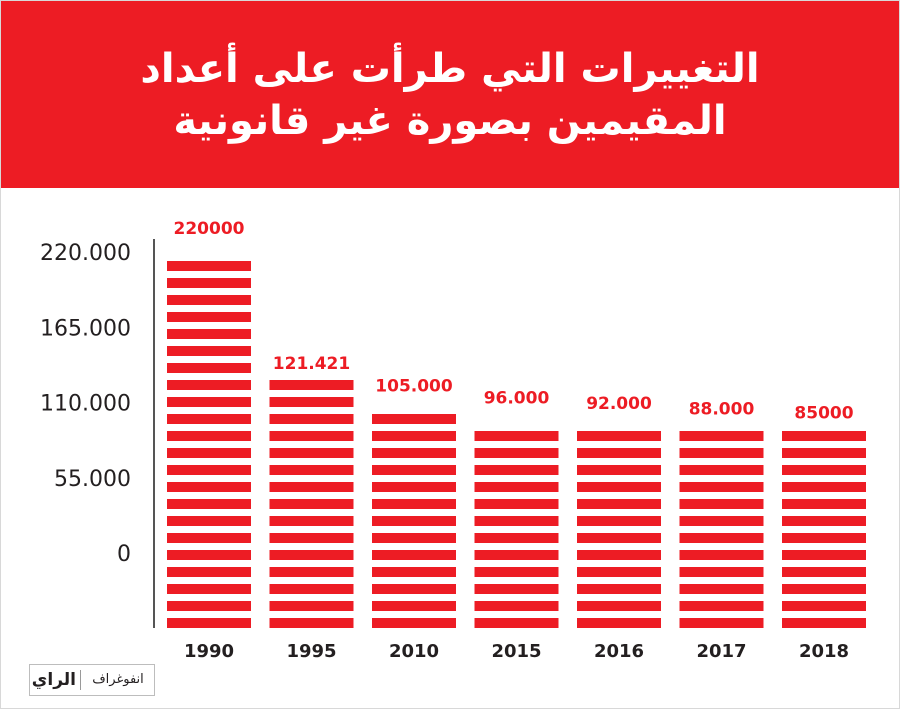 The image size is (900, 709). What do you see at coordinates (414, 651) in the screenshot?
I see `x-tick-label: 2010` at bounding box center [414, 651].